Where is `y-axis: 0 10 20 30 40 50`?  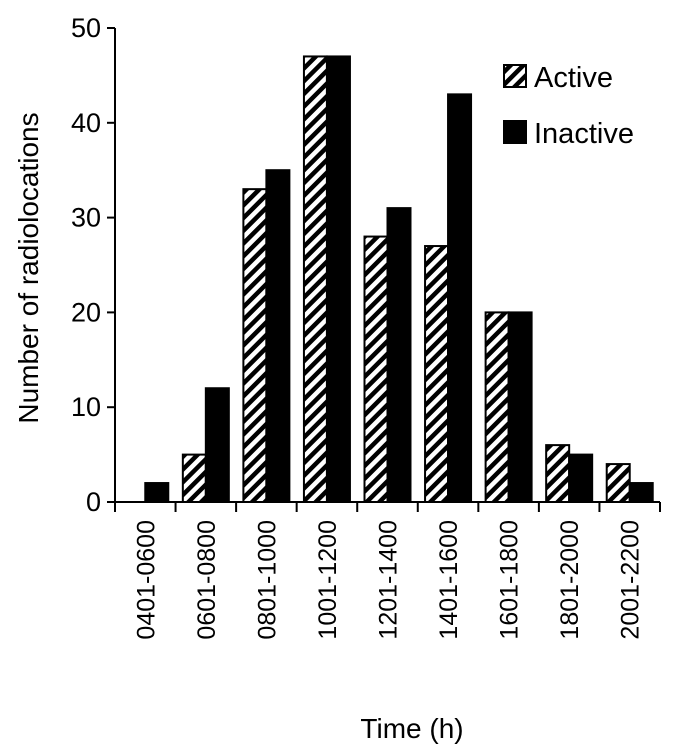
y-axis: 0 10 20 30 40 50 is located at coordinates (93, 265).